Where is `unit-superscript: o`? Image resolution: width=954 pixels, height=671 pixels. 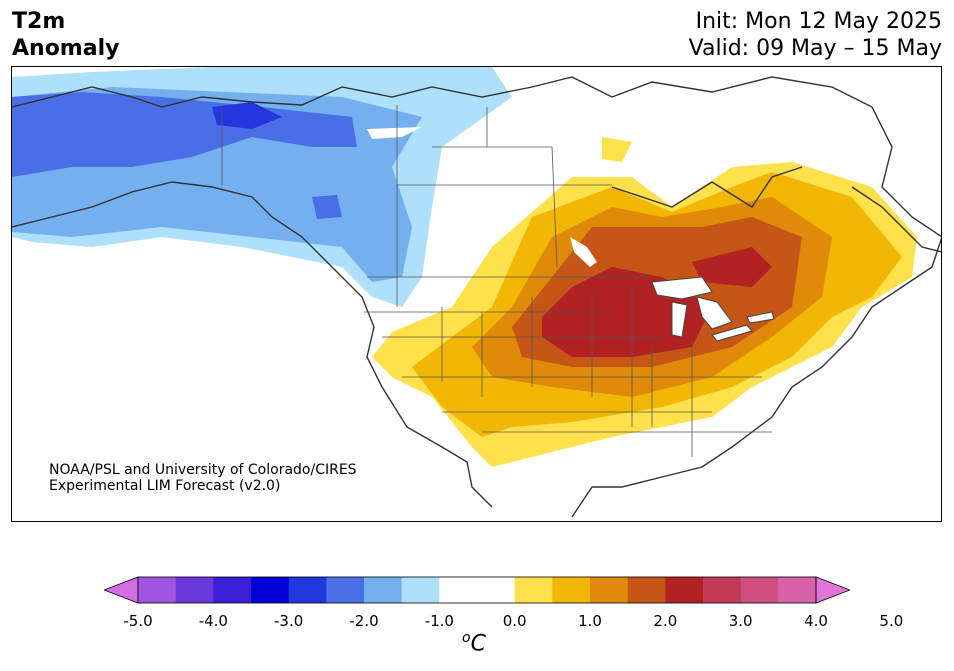
unit-superscript: o is located at coordinates (466, 638).